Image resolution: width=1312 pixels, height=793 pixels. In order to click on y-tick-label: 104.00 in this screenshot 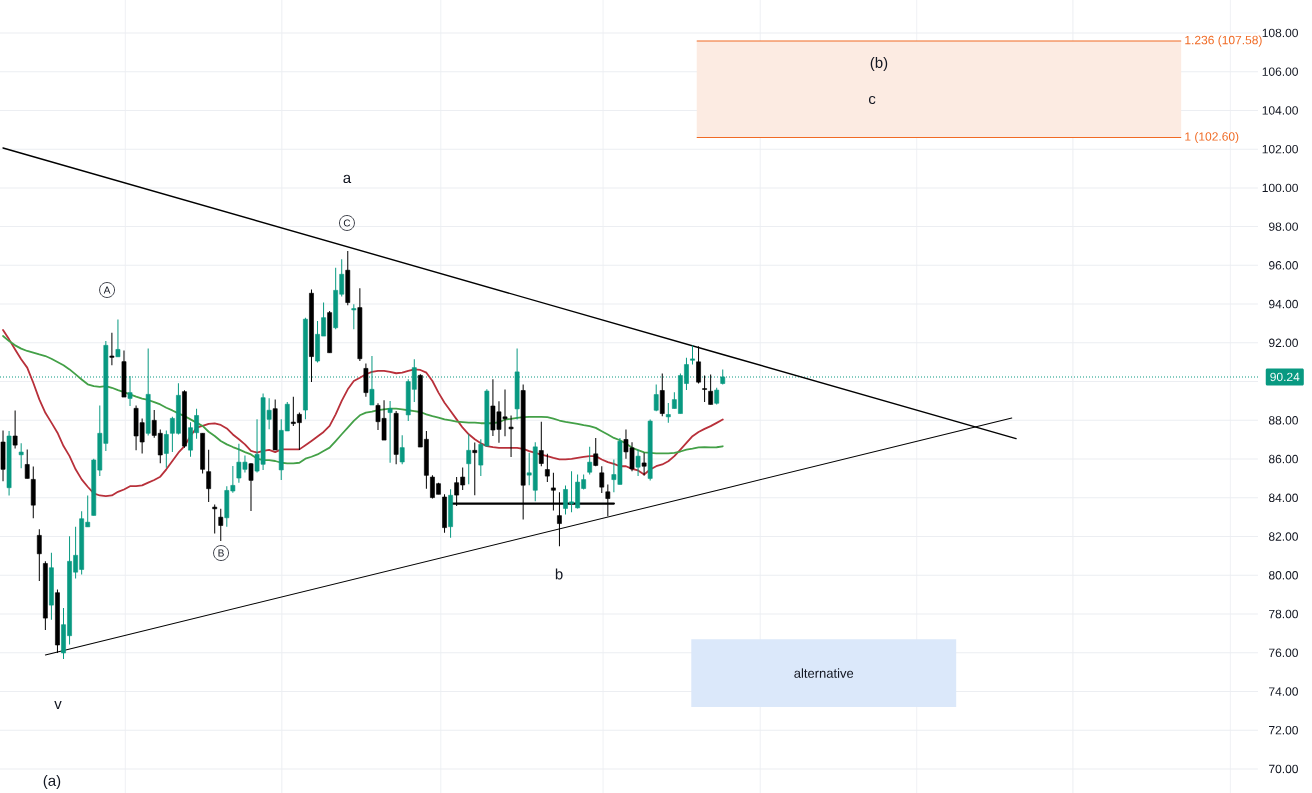, I will do `click(1280, 110)`.